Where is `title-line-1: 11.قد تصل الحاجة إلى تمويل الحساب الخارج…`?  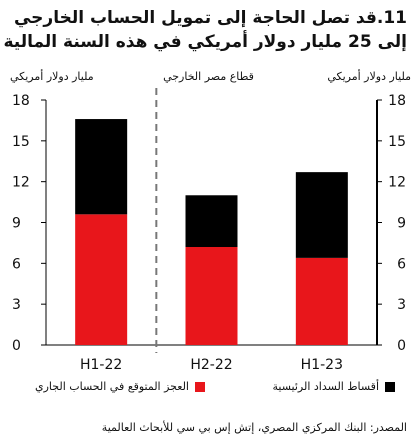
title-line-1: 11.قد تصل الحاجة إلى تمويل الحساب الخارج… is located at coordinates (210, 18).